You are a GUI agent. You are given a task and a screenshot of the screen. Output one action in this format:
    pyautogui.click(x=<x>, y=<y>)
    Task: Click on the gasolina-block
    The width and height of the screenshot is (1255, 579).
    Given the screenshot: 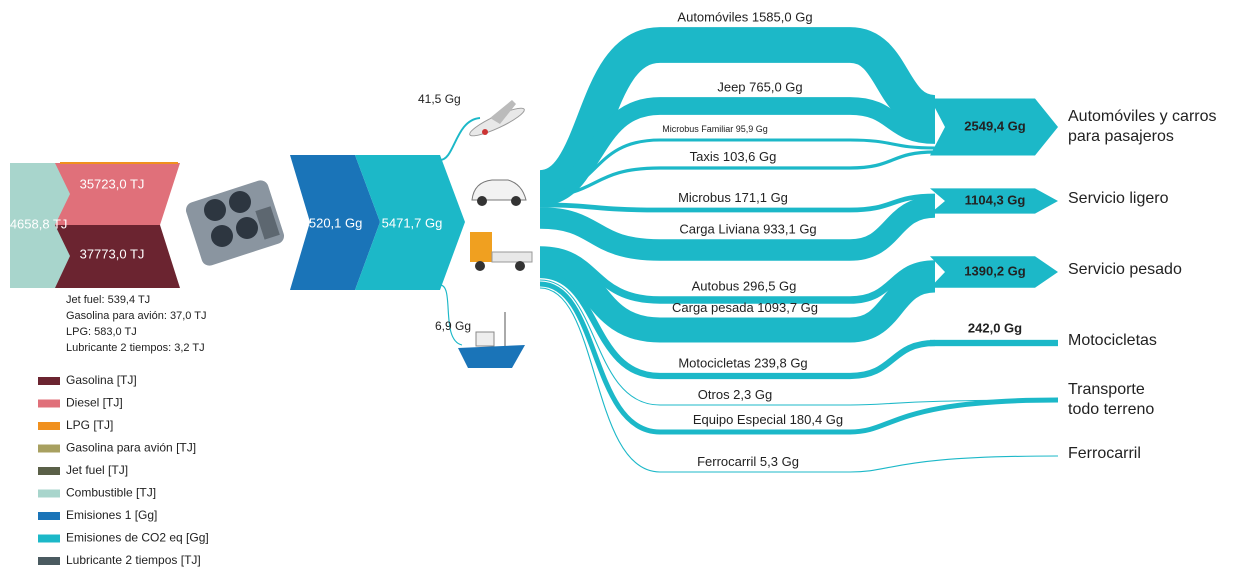 What is the action you would take?
    pyautogui.click(x=117, y=256)
    